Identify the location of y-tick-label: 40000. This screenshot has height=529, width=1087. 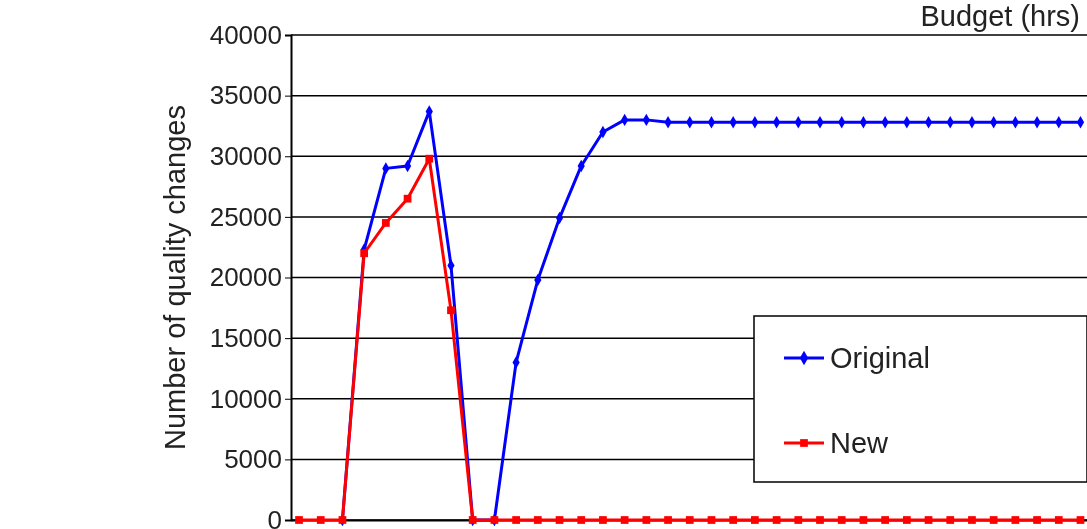
(245, 34).